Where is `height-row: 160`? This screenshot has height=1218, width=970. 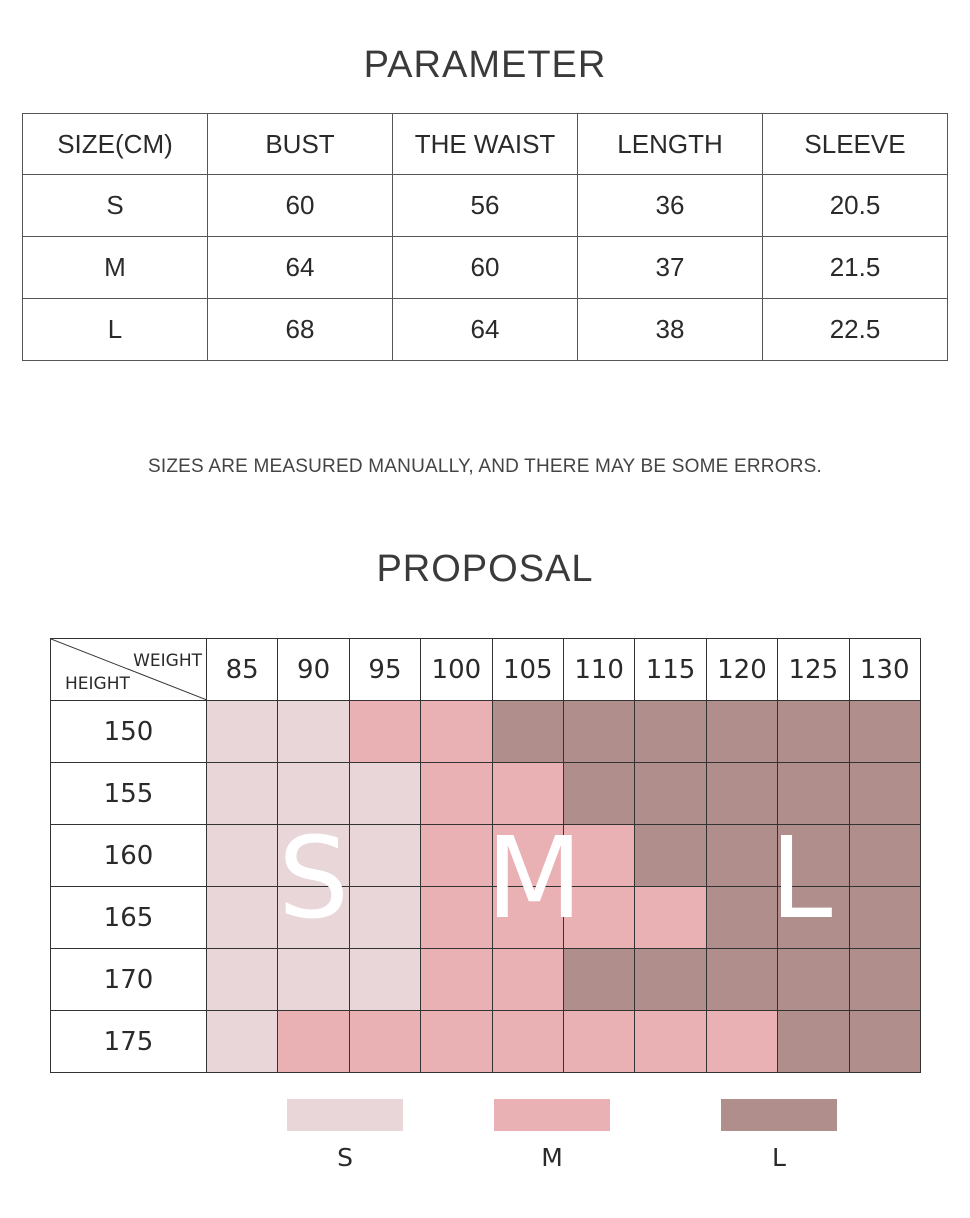
height-row: 160 is located at coordinates (485, 855).